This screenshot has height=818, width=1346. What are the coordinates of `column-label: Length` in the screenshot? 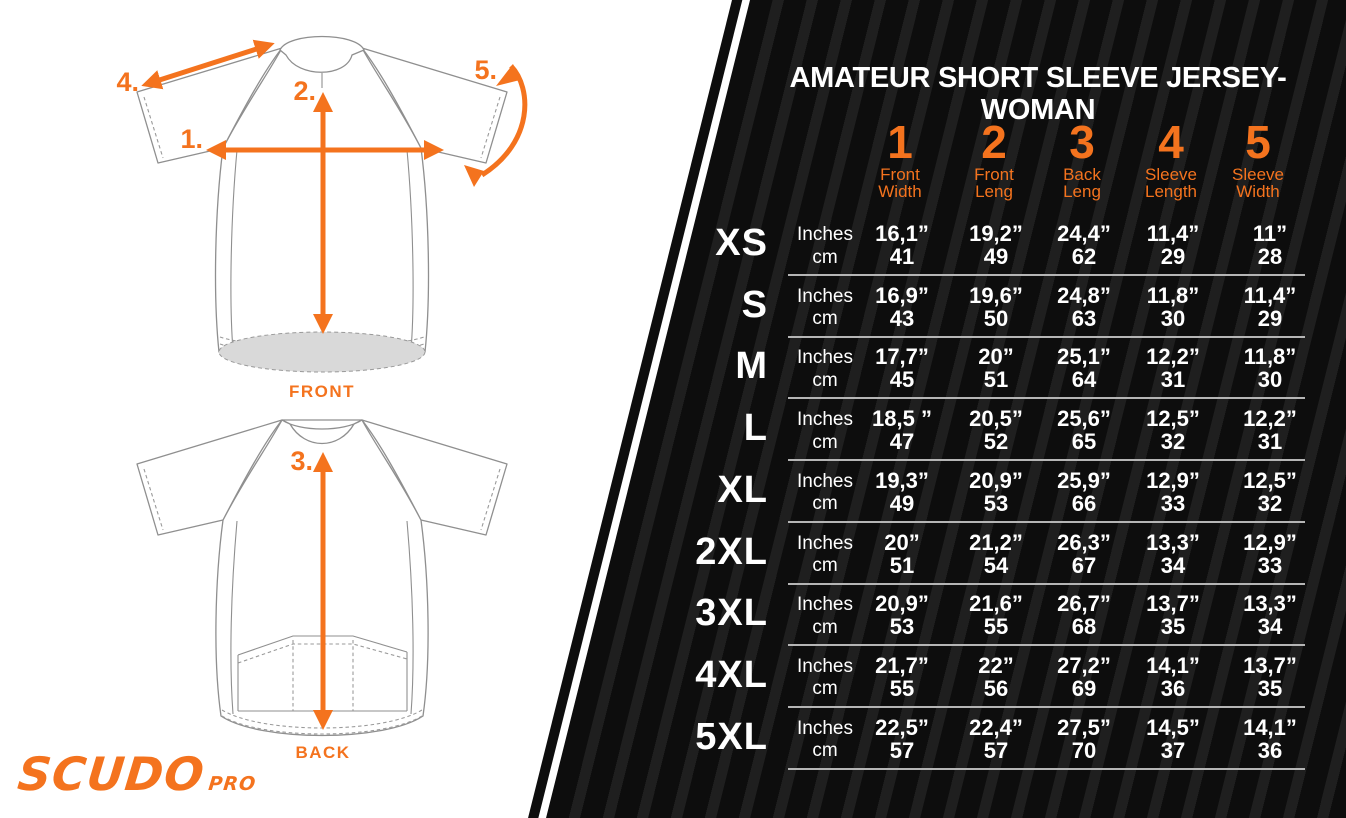 It's located at (1171, 191).